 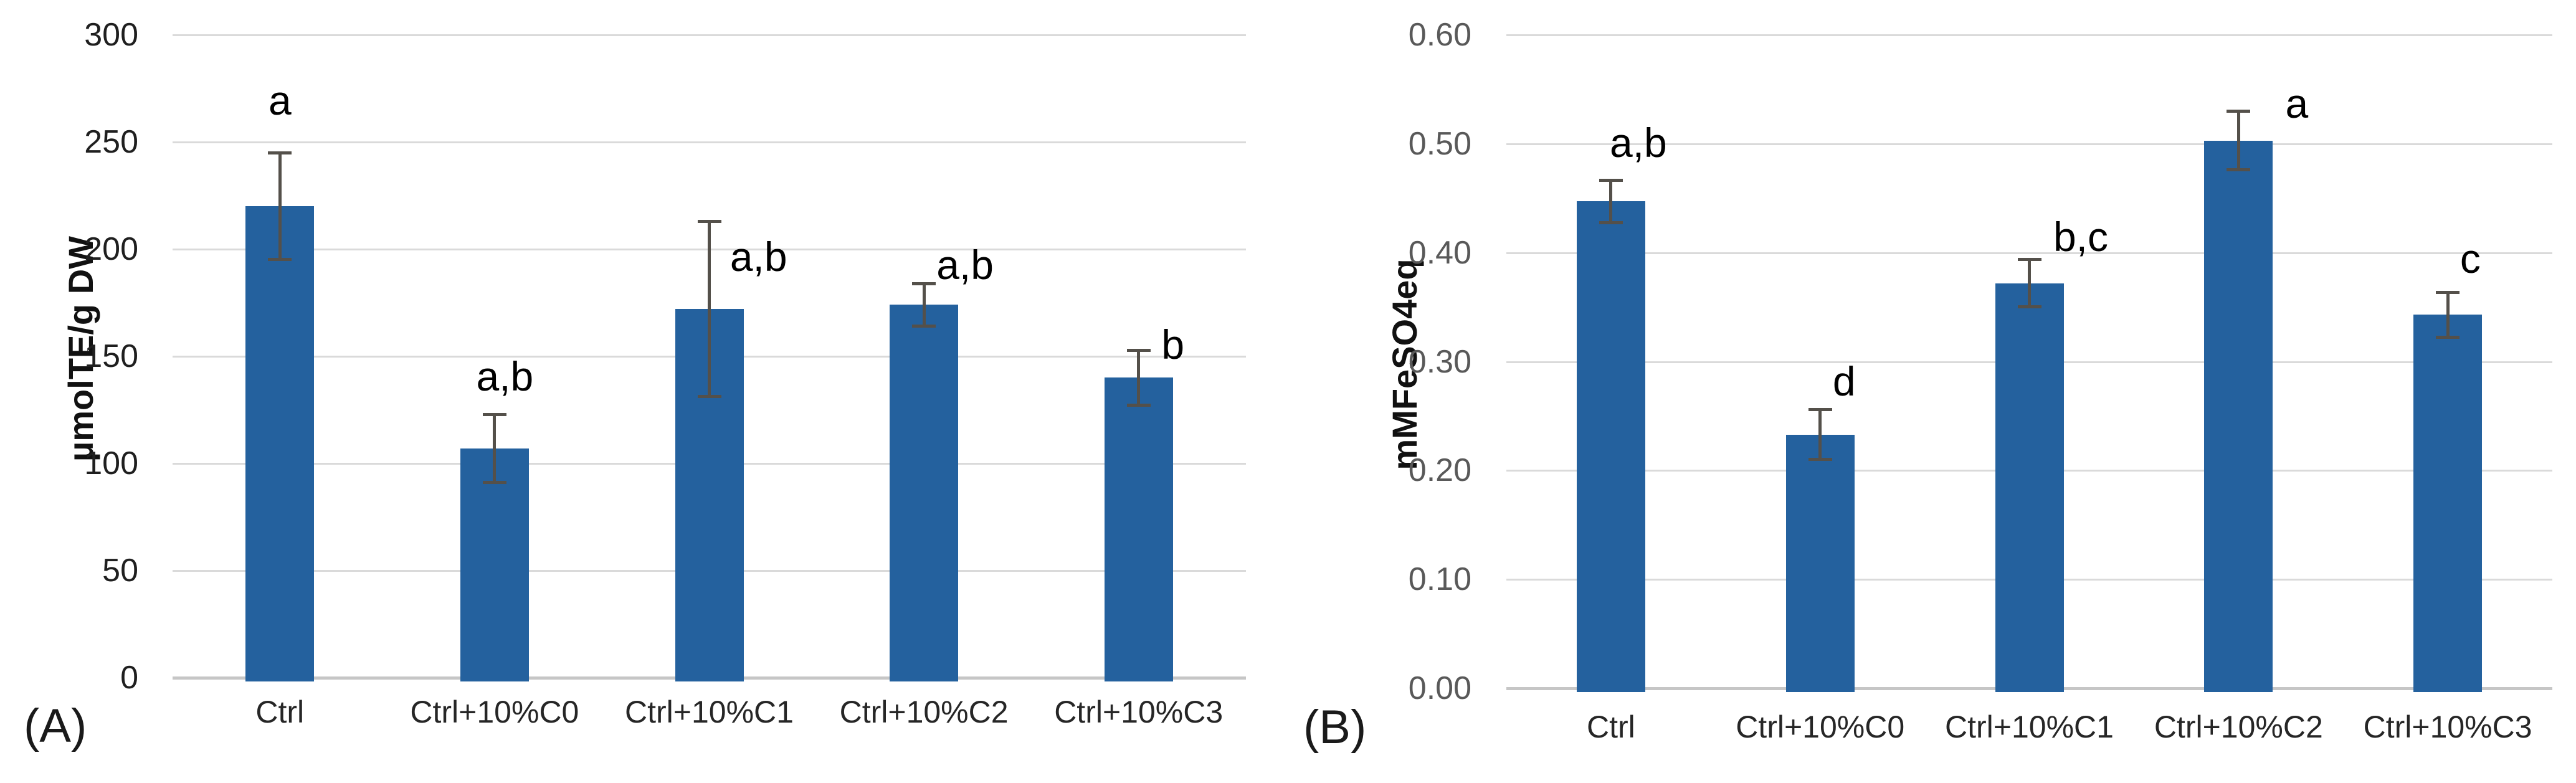 I want to click on significance-letter: b,c, so click(x=2081, y=237).